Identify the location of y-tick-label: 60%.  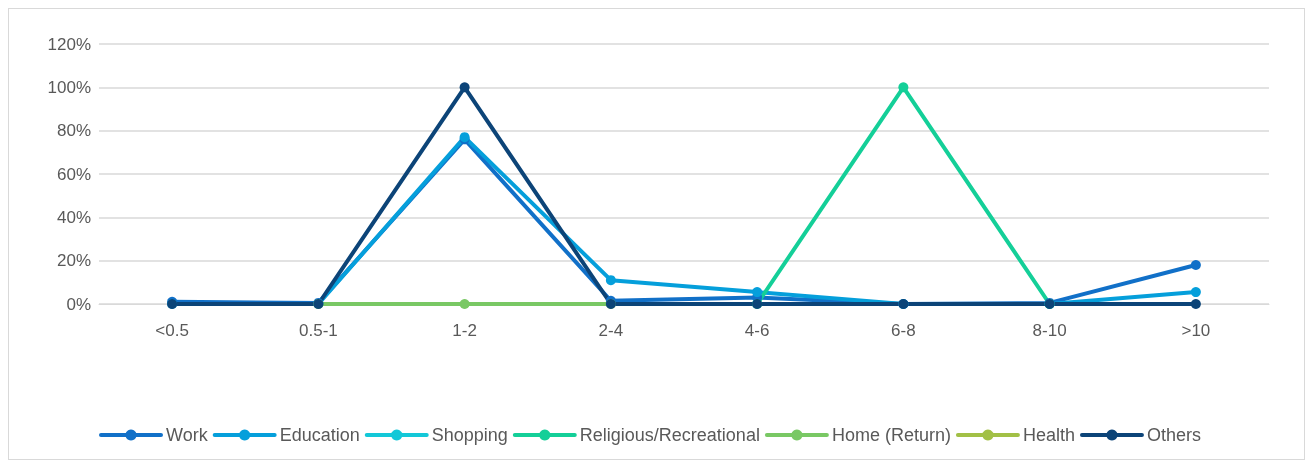
(73, 174).